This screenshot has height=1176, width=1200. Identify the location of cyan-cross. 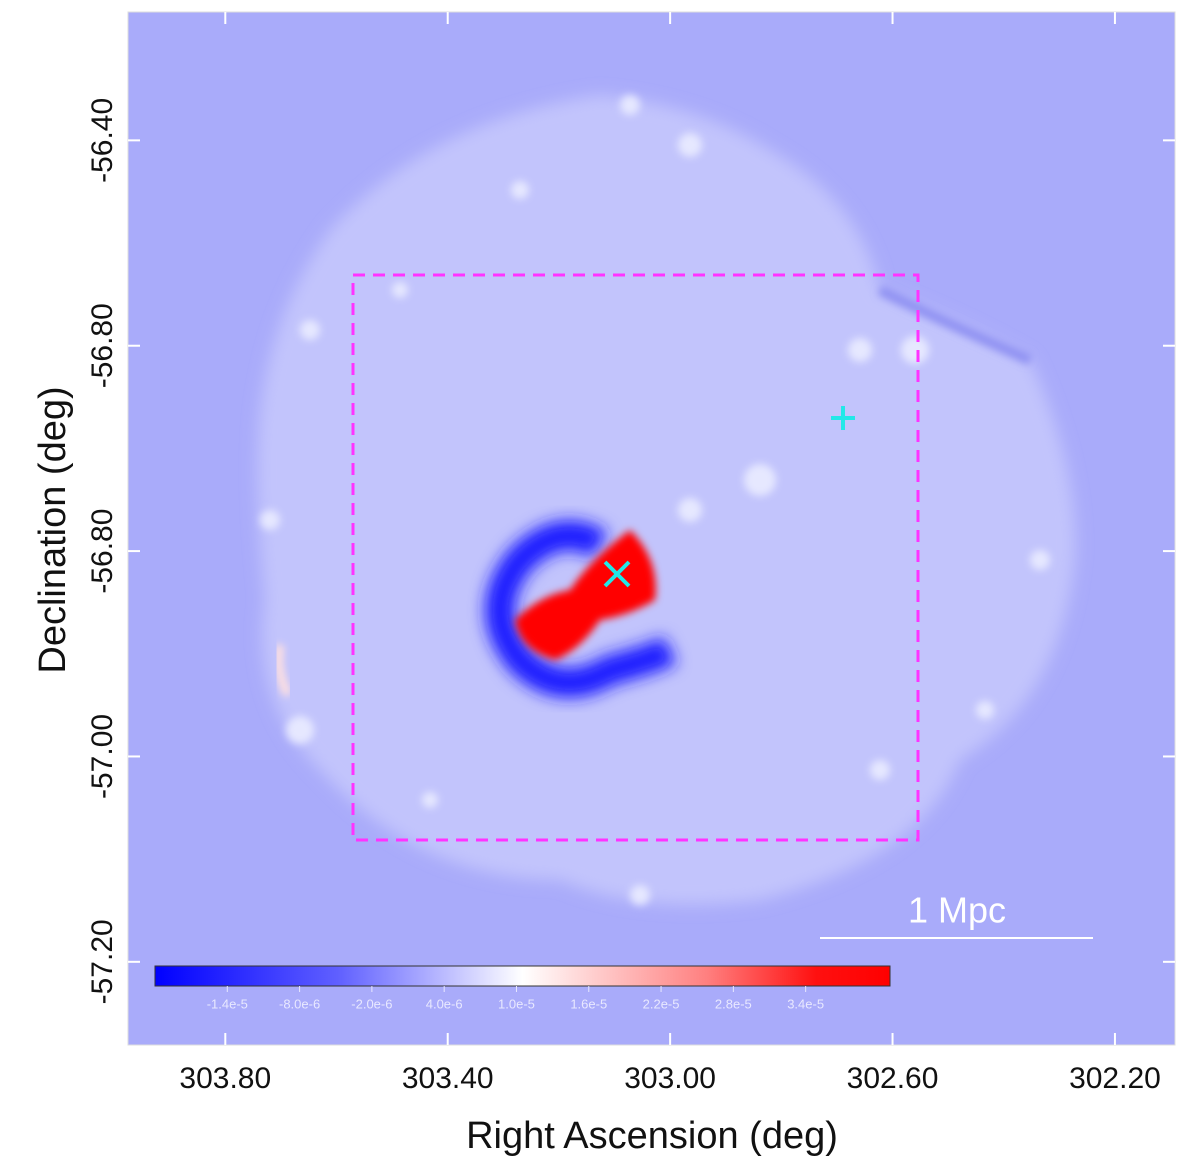
(617, 574).